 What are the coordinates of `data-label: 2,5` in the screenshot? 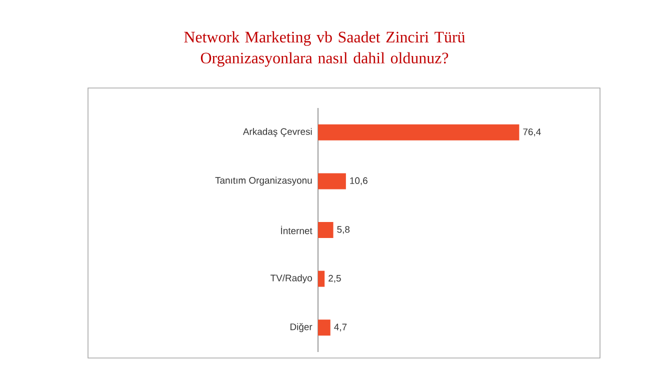 It's located at (334, 278).